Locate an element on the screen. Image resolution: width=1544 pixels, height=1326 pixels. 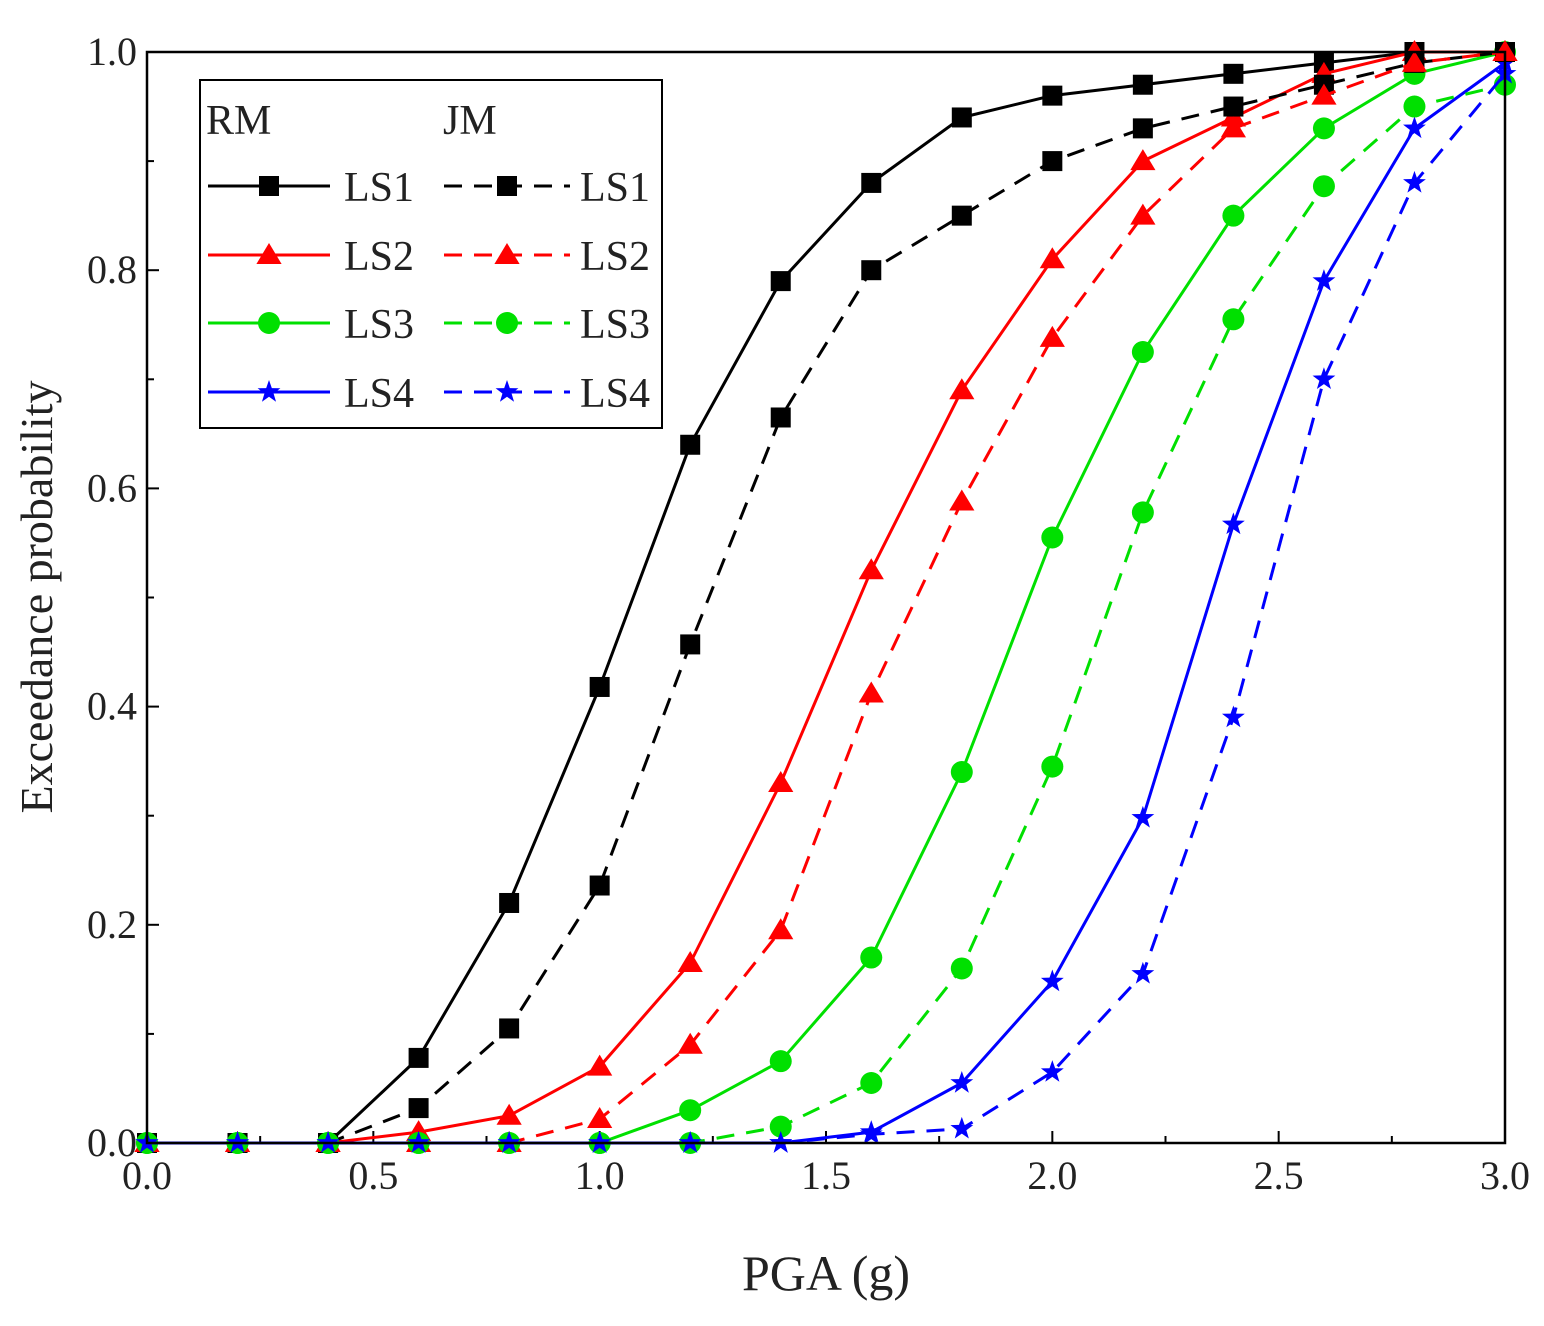
x-axis-label: PGA (g) is located at coordinates (826, 1273).